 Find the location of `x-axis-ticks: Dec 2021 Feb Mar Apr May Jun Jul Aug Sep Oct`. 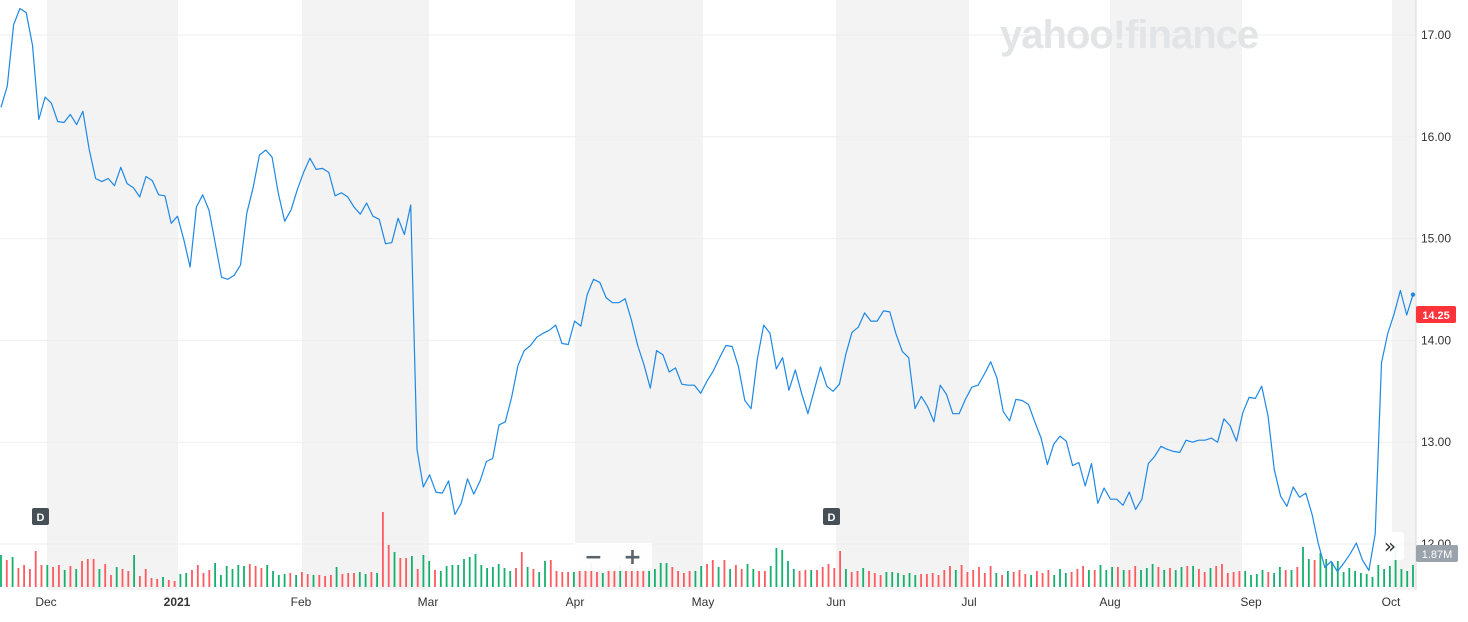

x-axis-ticks: Dec 2021 Feb Mar Apr May Jun Jul Aug Sep Oct is located at coordinates (718, 602).